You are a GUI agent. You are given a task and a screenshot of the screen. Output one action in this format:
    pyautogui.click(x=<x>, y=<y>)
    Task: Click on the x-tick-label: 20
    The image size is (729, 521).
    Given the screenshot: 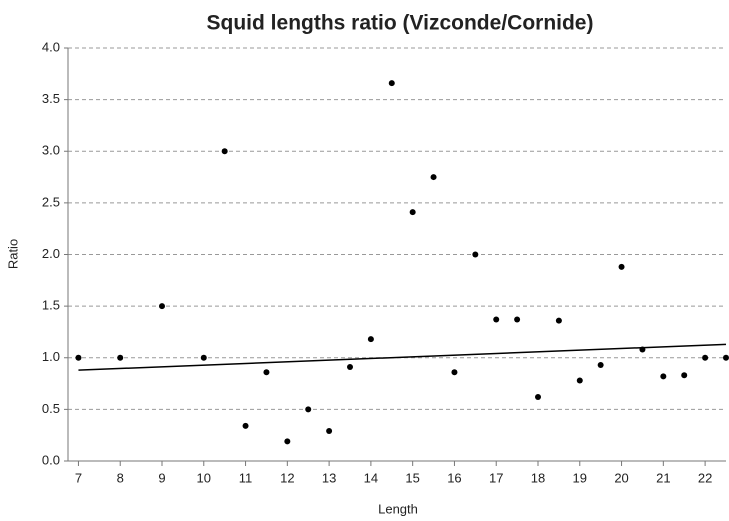 What is the action you would take?
    pyautogui.click(x=621, y=477)
    